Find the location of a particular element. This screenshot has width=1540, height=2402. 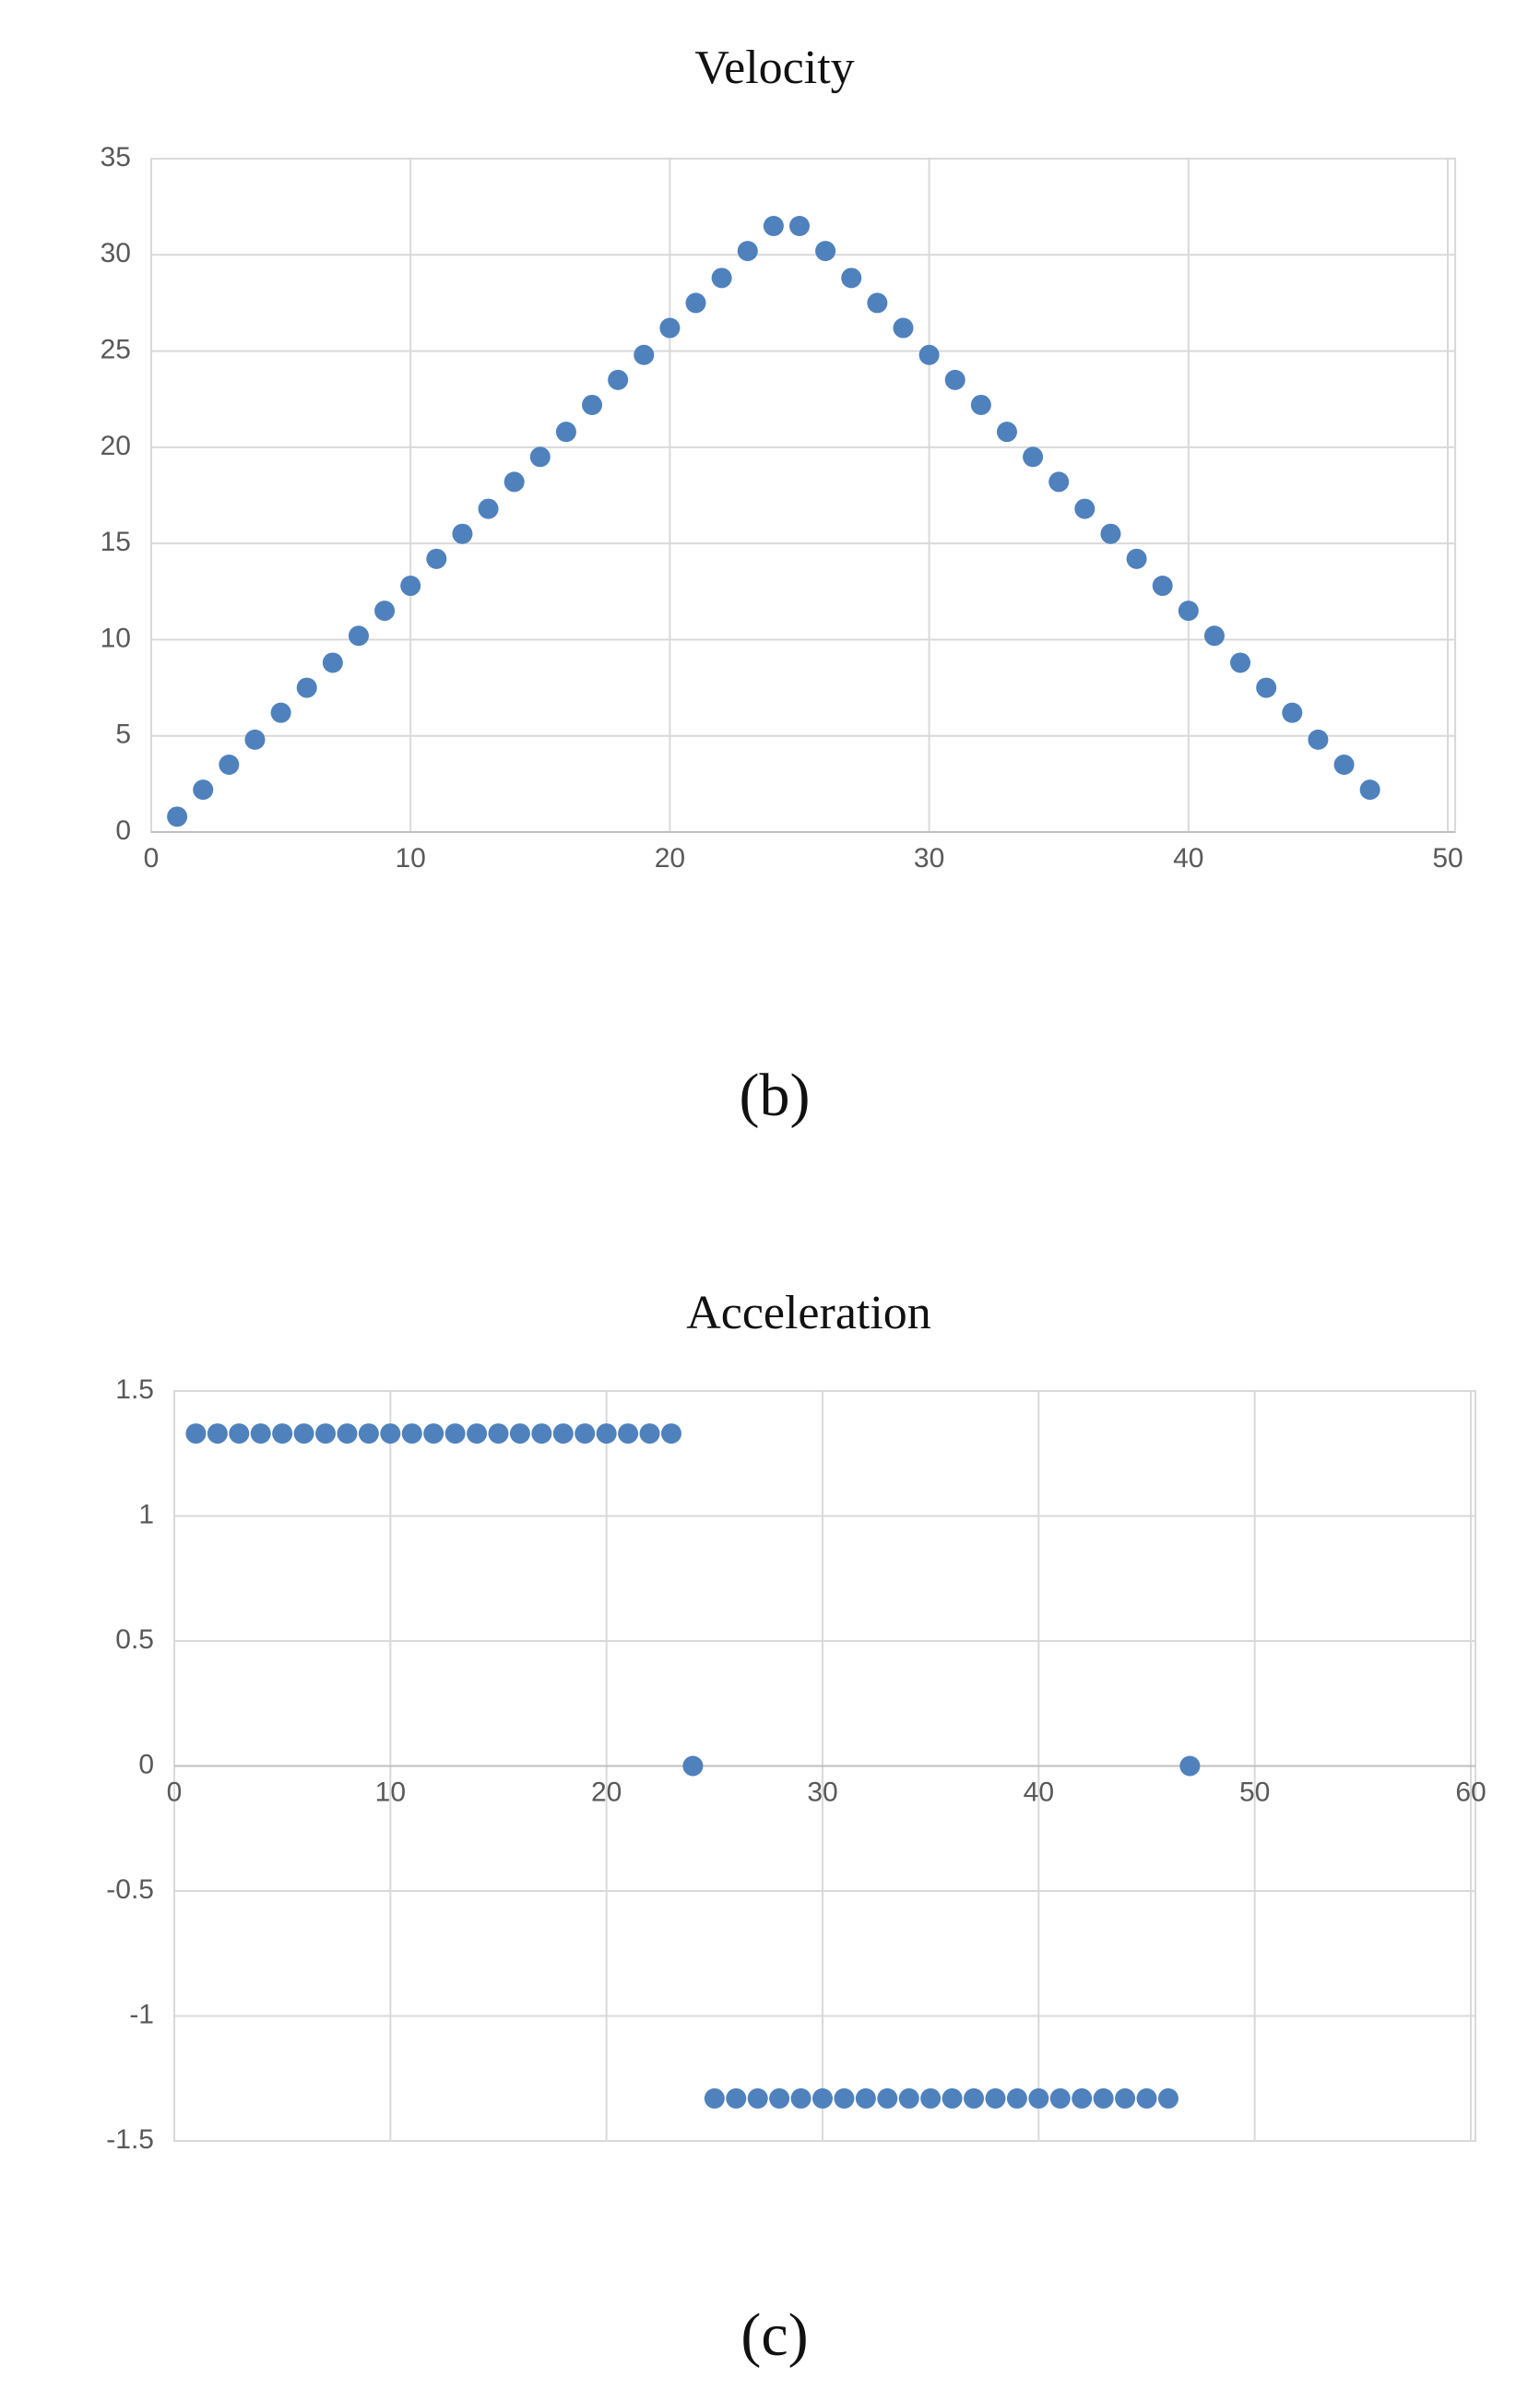

y-tick-label: 5 is located at coordinates (123, 734).